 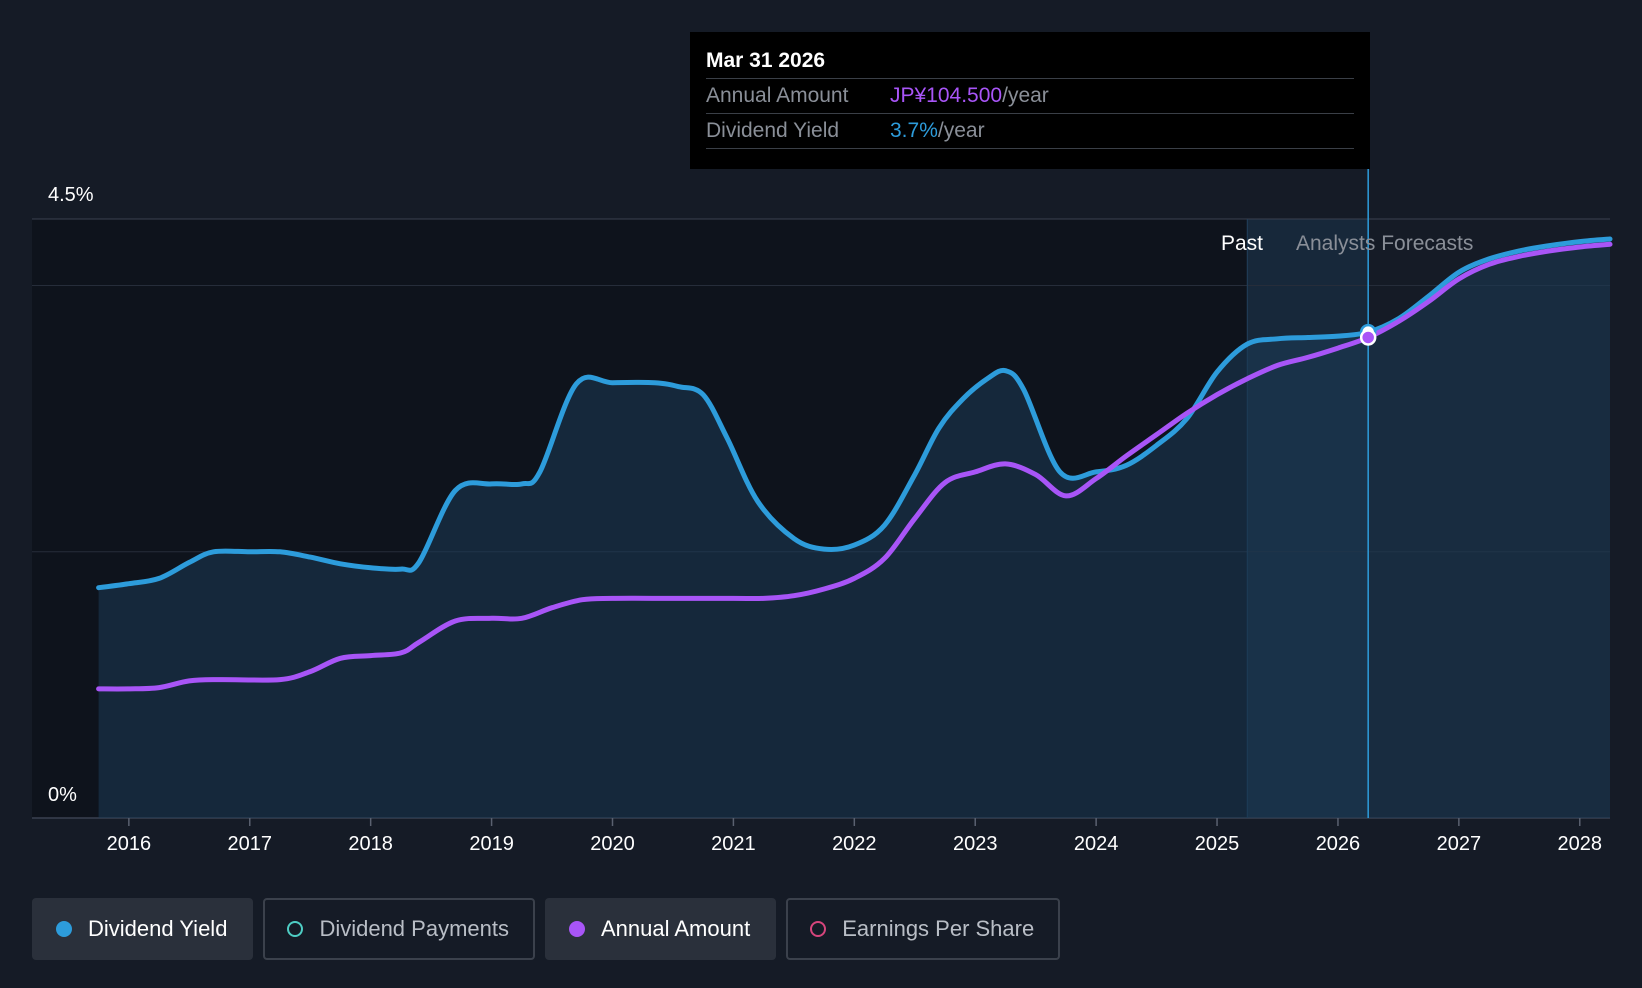 What do you see at coordinates (1030, 131) in the screenshot?
I see `tooltip-row-dividend-yield: Dividend Yield 3.7% /year` at bounding box center [1030, 131].